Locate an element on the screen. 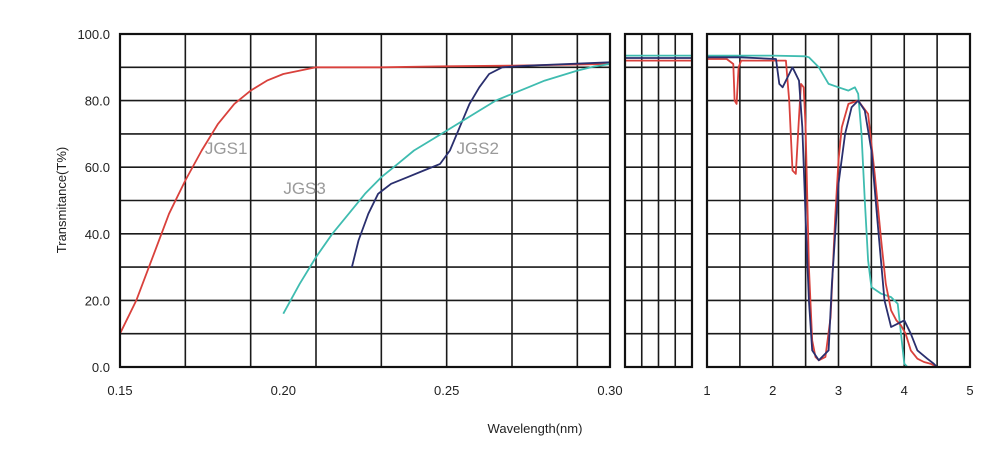 This screenshot has width=1000, height=463. x-tick-label-uv-1: 0.20 is located at coordinates (283, 390).